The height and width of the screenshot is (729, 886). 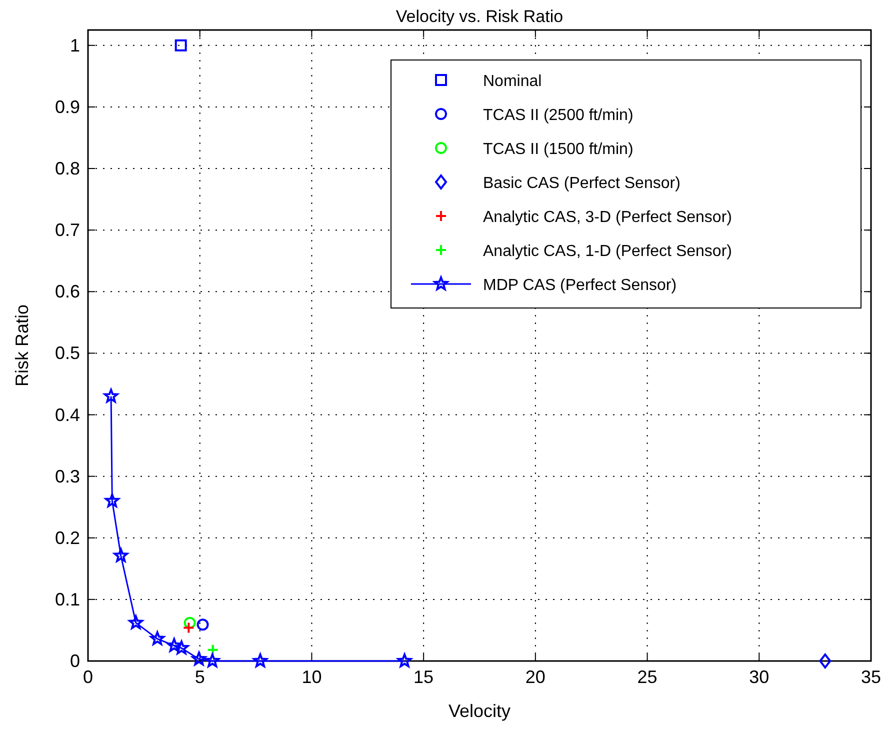 I want to click on x-tick-label: 25, so click(x=647, y=677).